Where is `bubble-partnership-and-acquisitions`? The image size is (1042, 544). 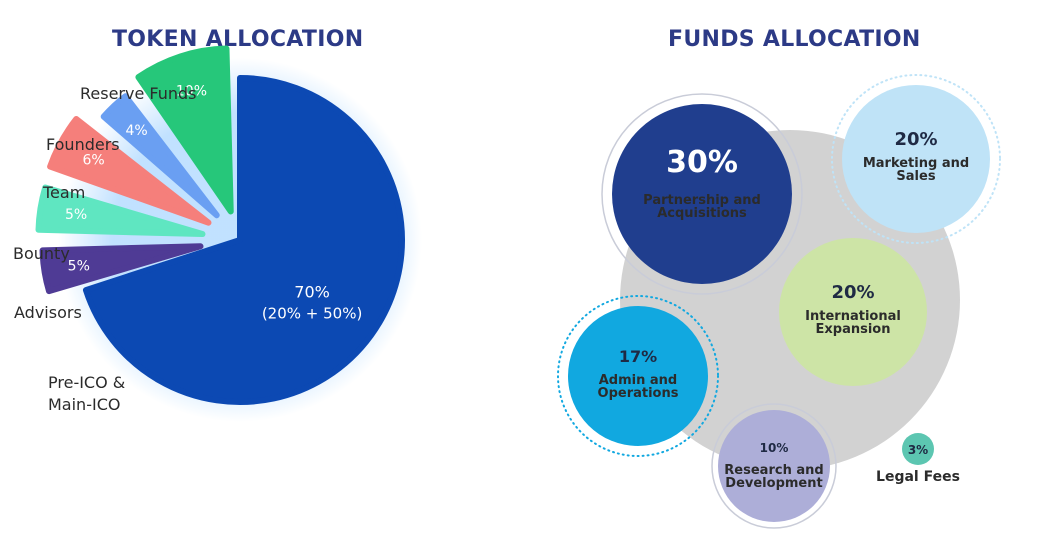 bubble-partnership-and-acquisitions is located at coordinates (702, 194).